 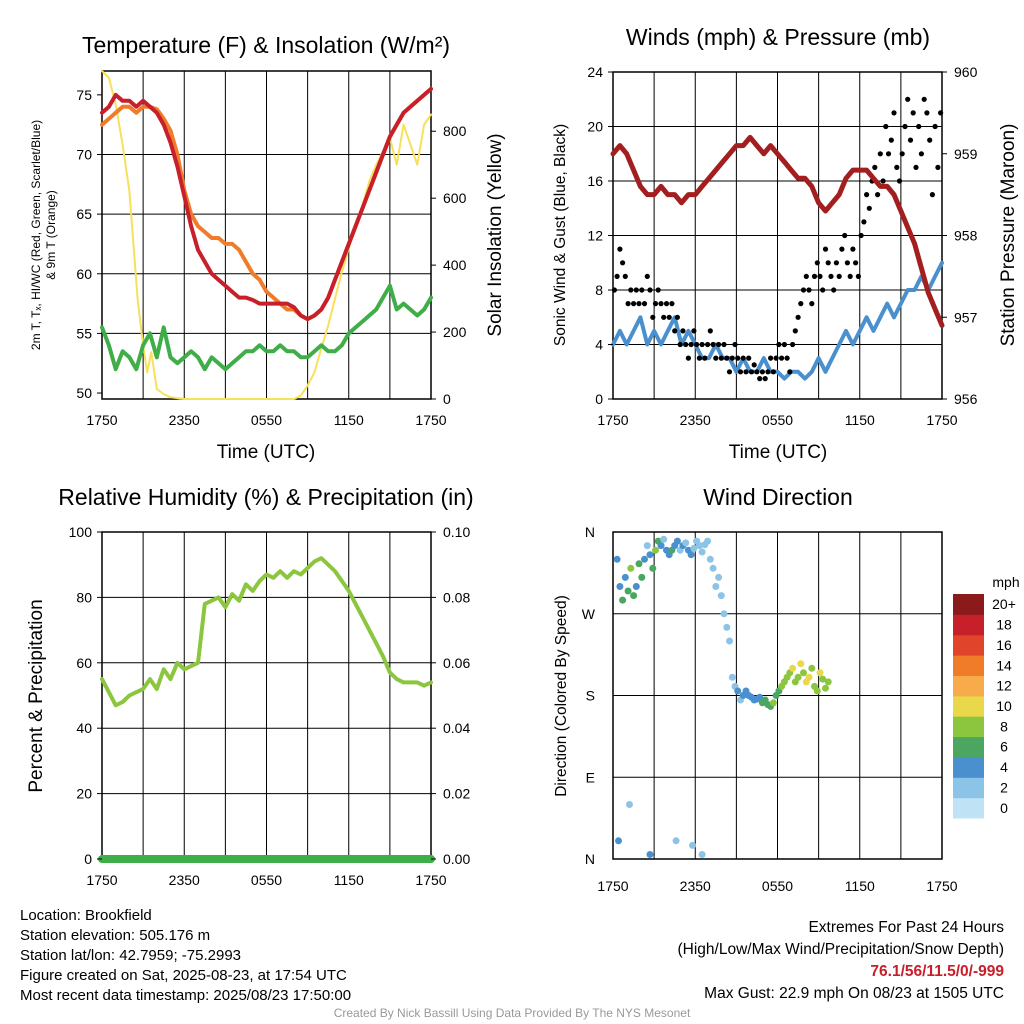 I want to click on wind-wind-line, so click(x=777, y=320).